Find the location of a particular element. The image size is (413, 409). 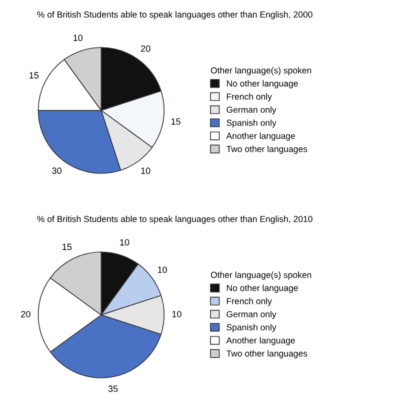

chart-title: % of British Students able to speak languages other than English, 2010 is located at coordinates (174, 220).